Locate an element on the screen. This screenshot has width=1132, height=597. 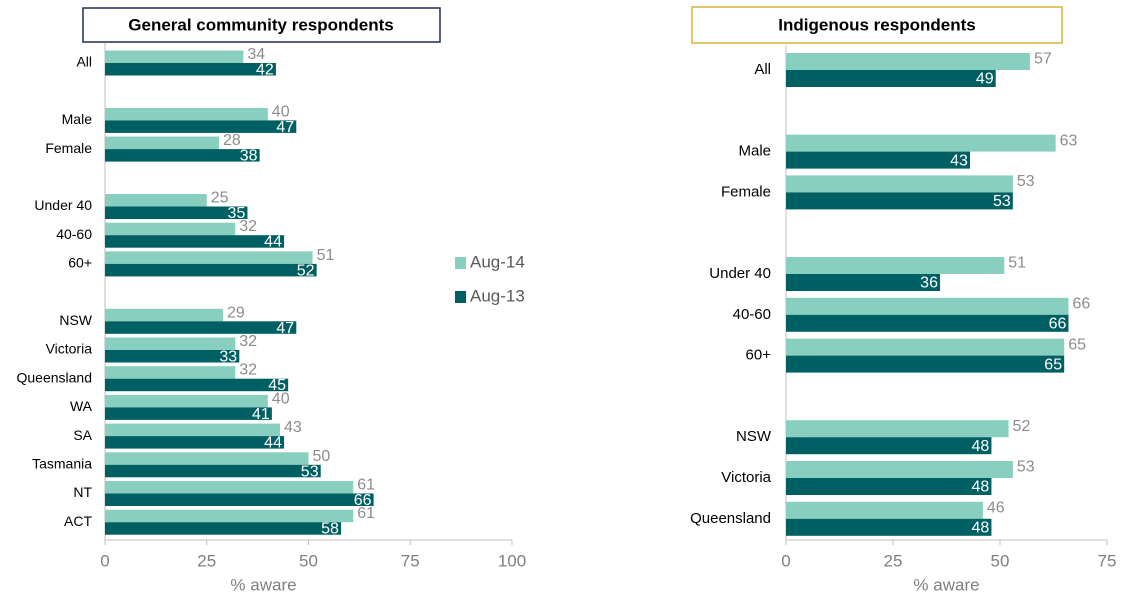
y-tick-label: Male is located at coordinates (754, 151).